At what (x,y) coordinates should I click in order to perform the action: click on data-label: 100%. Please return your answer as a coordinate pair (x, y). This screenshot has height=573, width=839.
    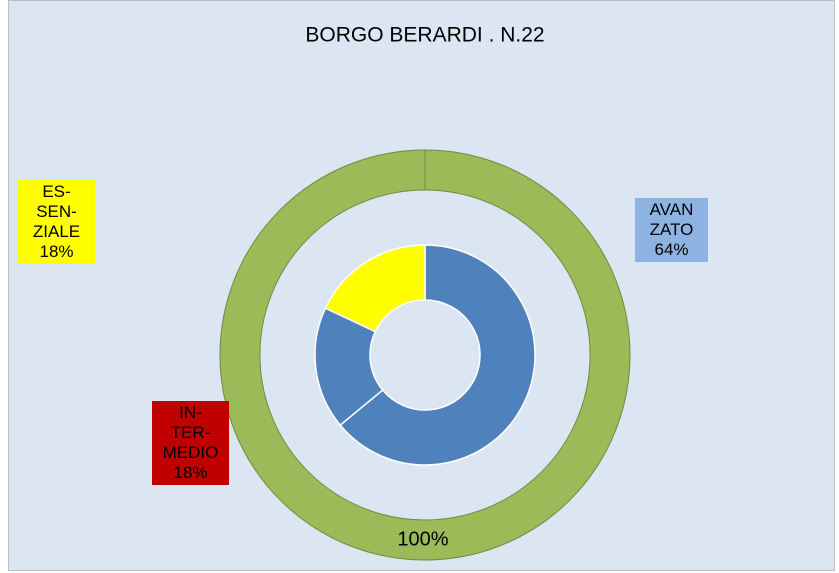
    Looking at the image, I should click on (422, 539).